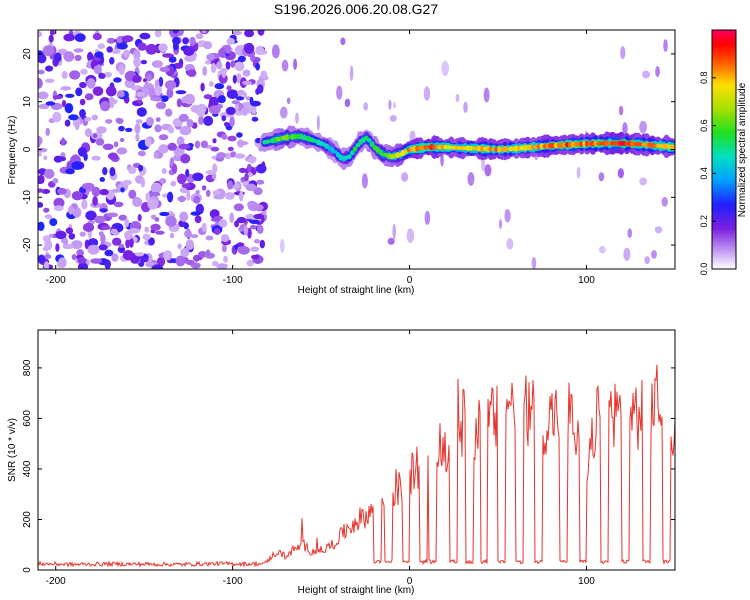  I want to click on top-ytick-label: 20, so click(27, 54).